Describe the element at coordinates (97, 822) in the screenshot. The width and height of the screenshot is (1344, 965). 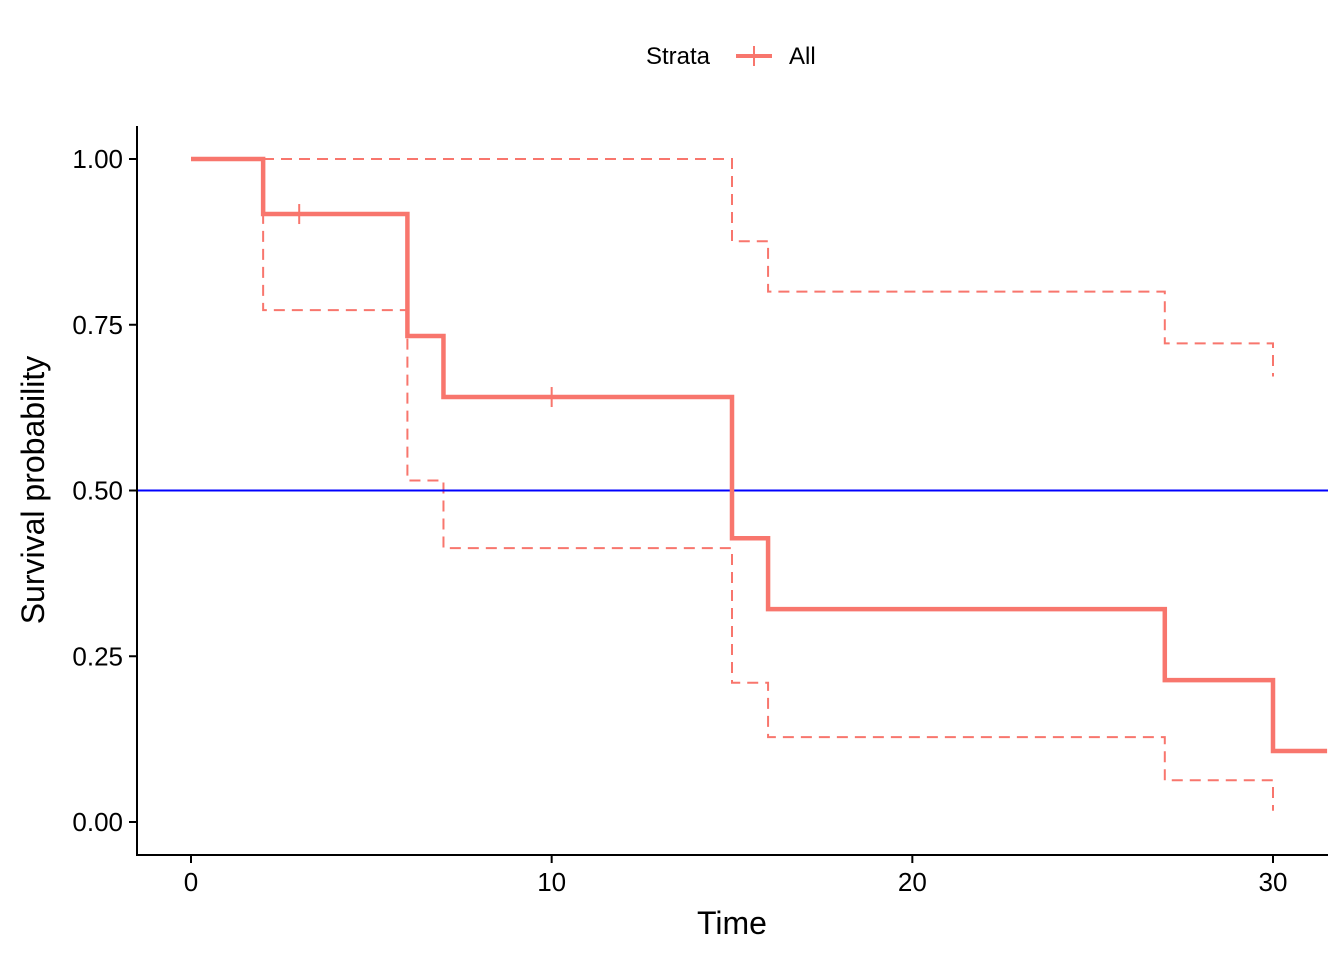
I see `y-tick-label: 0.00` at that location.